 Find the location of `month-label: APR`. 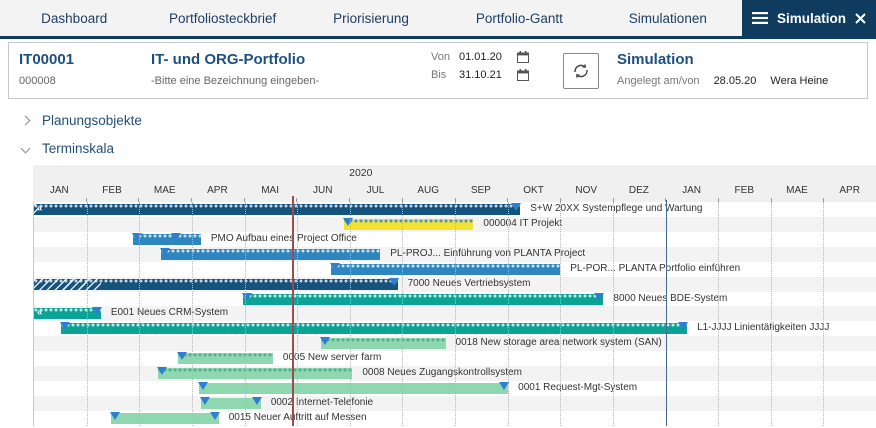

month-label: APR is located at coordinates (849, 190).